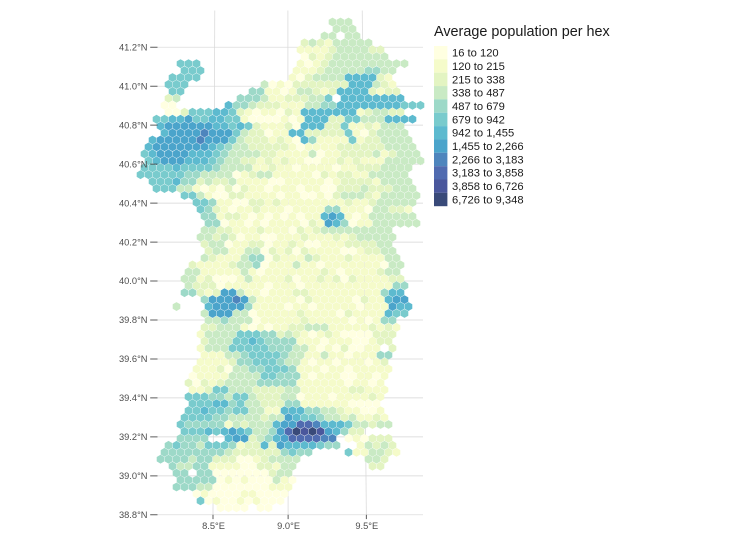 Image resolution: width=746 pixels, height=548 pixels. Describe the element at coordinates (213, 526) in the screenshot. I see `svg-text: 8.5°E` at that location.